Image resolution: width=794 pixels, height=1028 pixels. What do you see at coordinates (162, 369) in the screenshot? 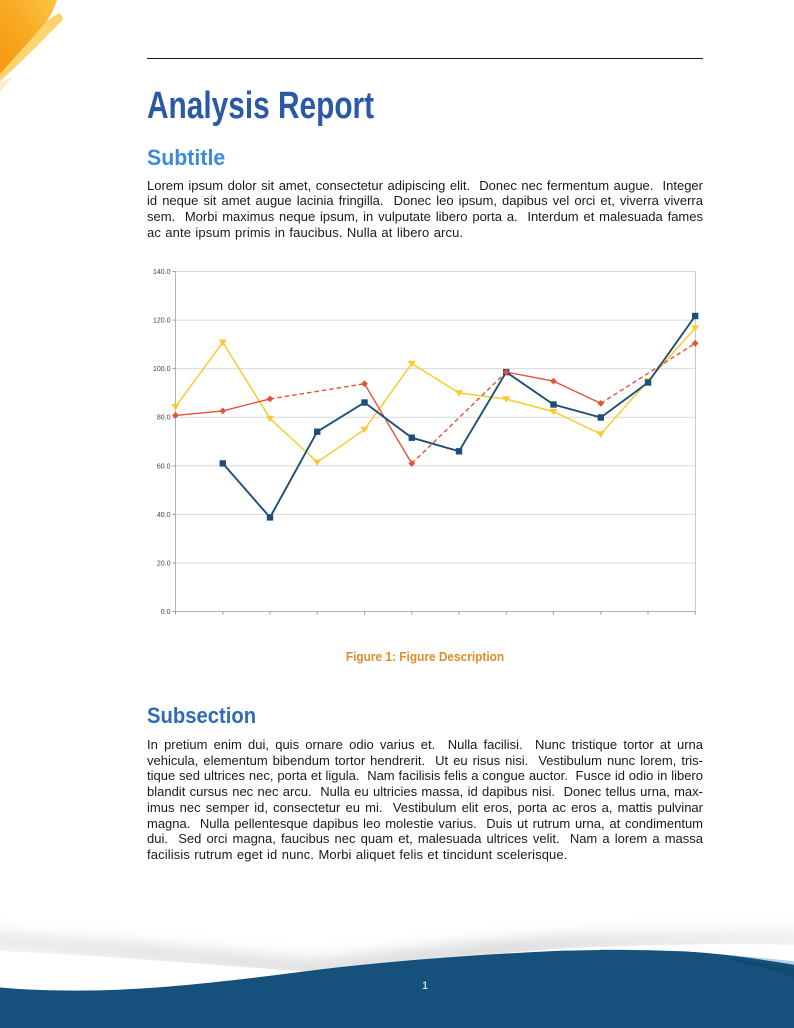
I see `svg-text: 100.0` at bounding box center [162, 369].